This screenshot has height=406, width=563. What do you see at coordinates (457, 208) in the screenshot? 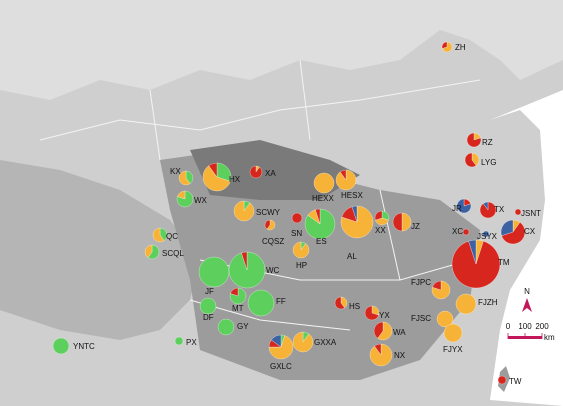
I see `site-label: JR` at bounding box center [457, 208].